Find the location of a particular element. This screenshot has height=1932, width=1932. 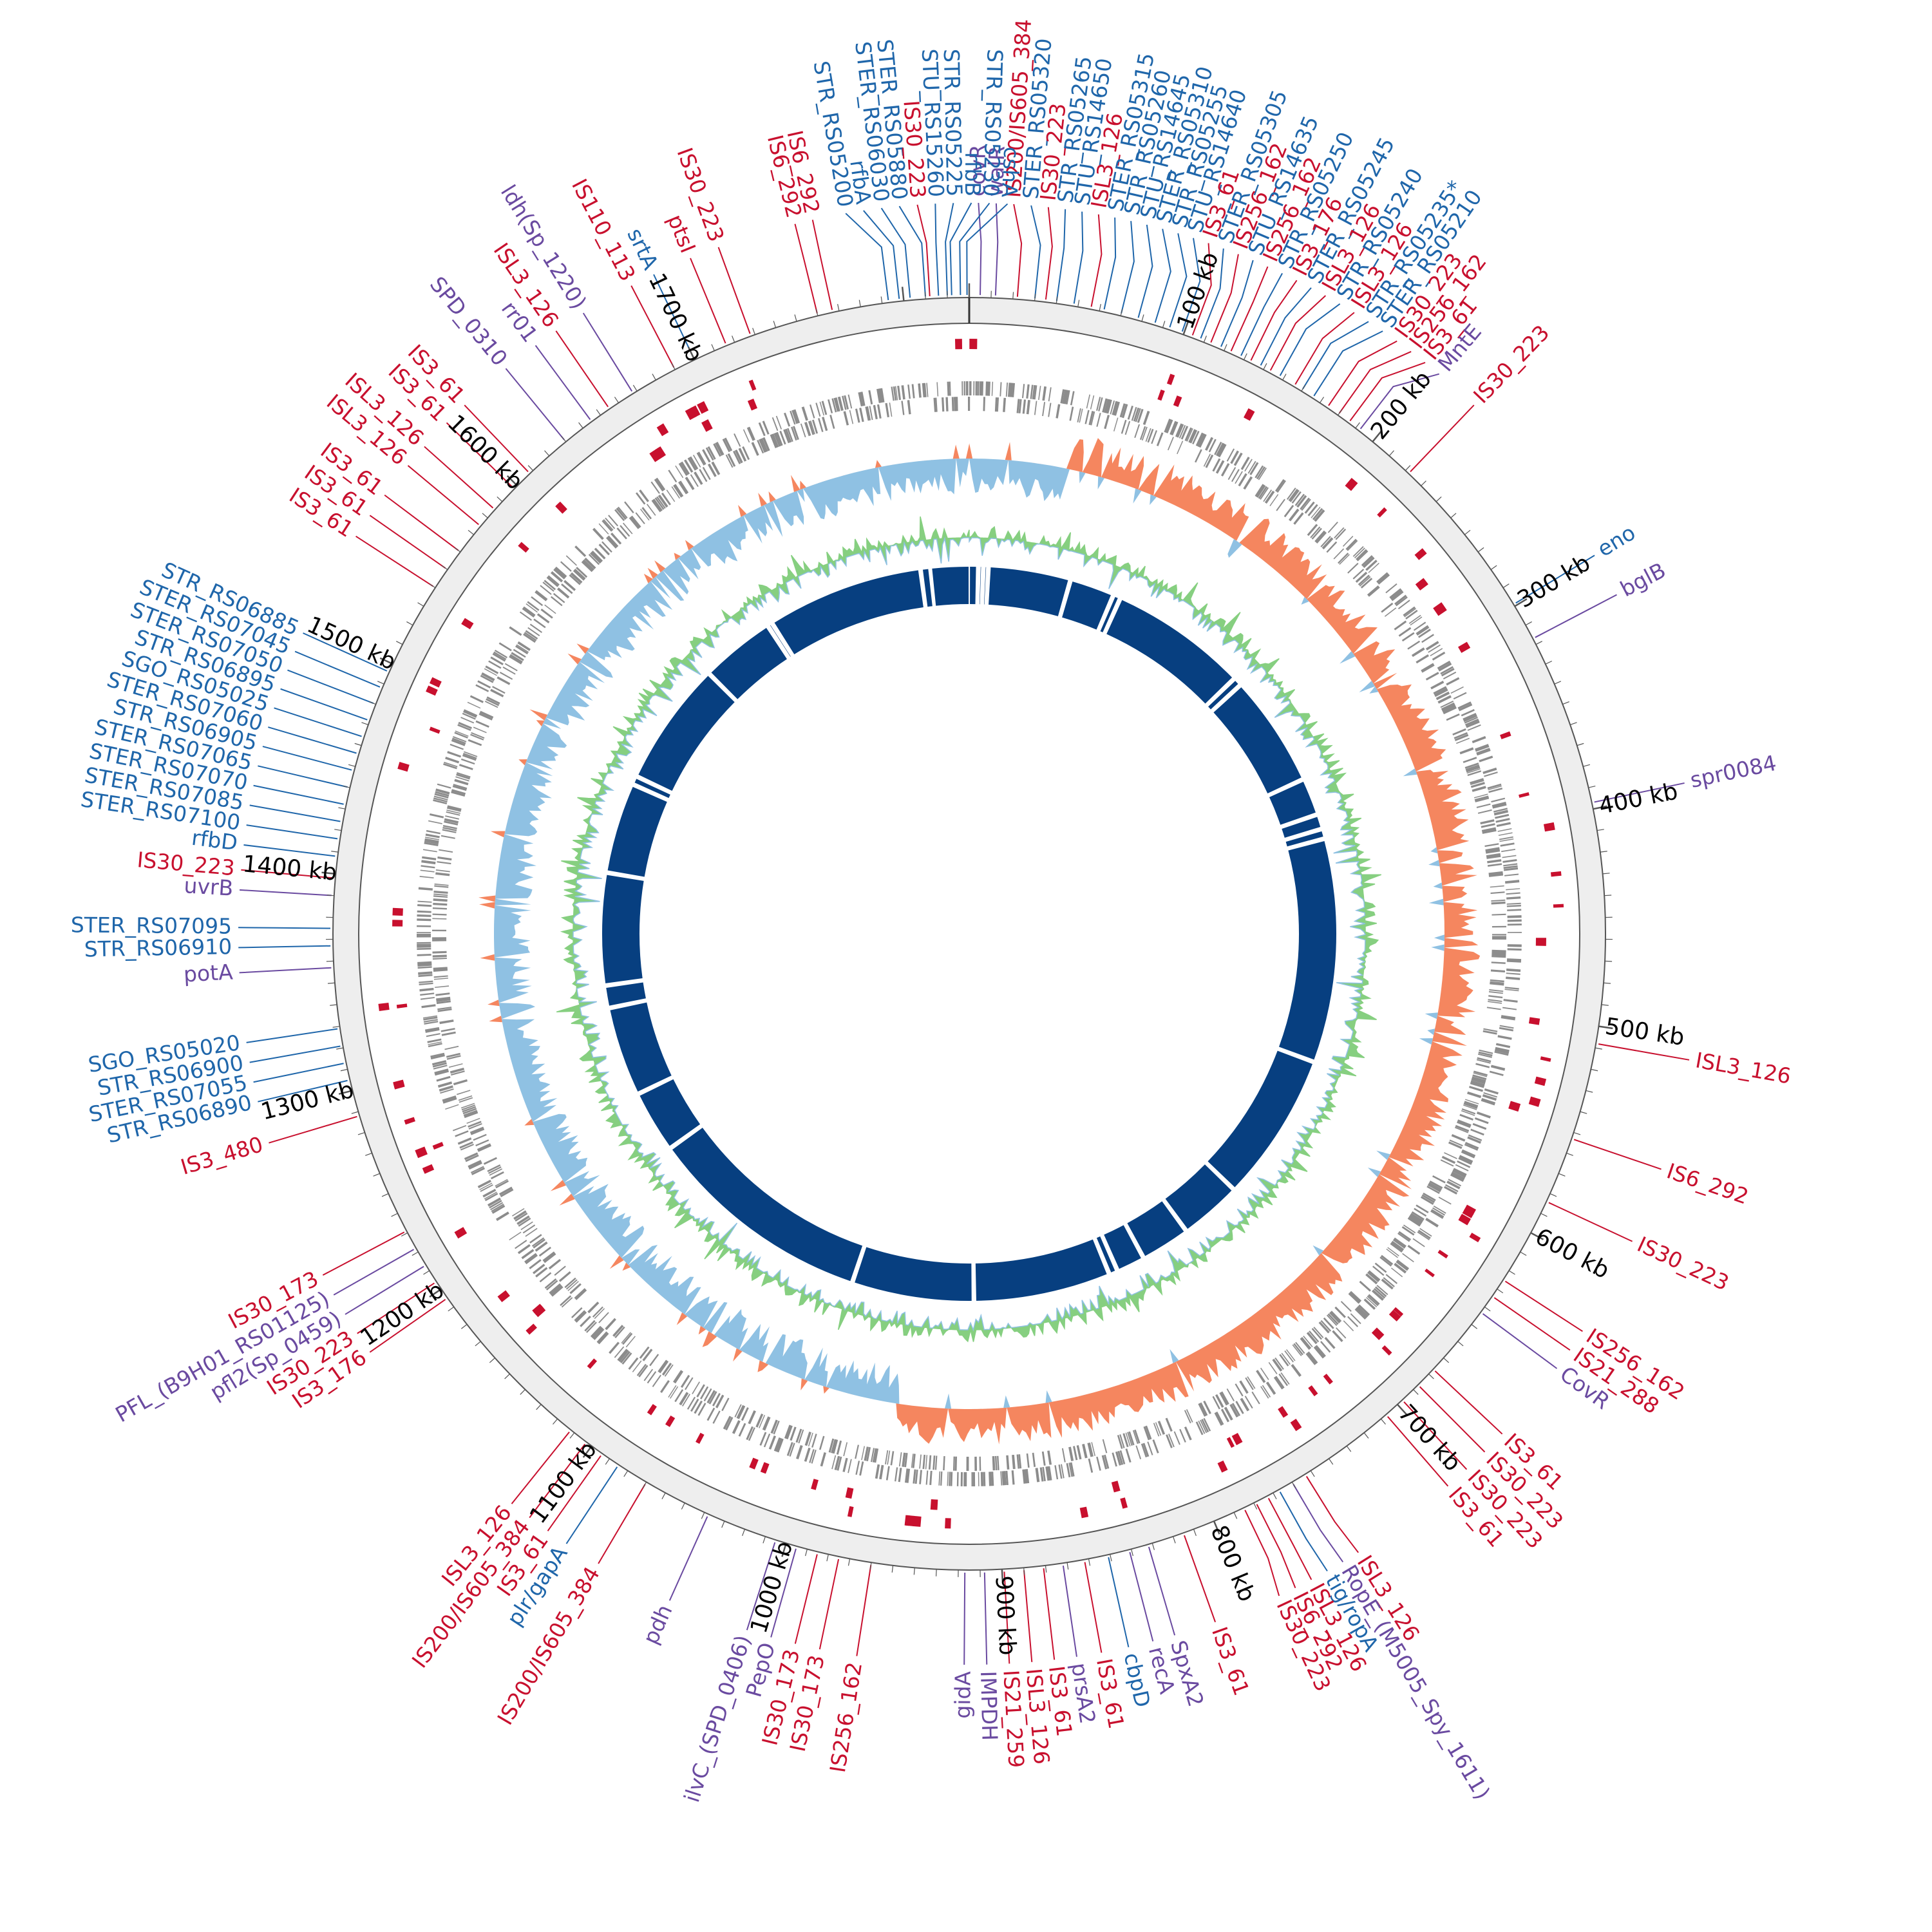

scale-label: 900 kb is located at coordinates (1005, 1615).